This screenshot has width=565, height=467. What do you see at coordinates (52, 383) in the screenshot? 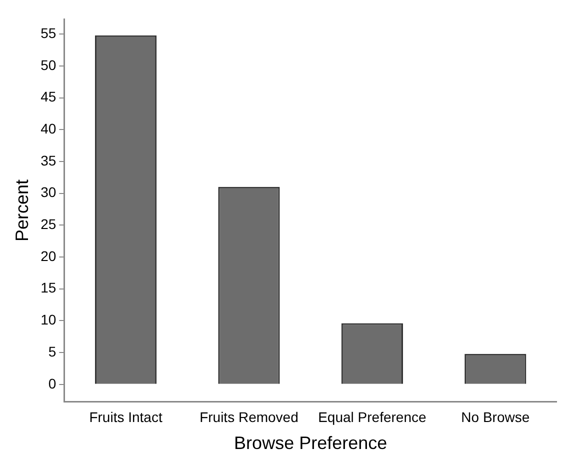
I see `y-tick-label: 0` at bounding box center [52, 383].